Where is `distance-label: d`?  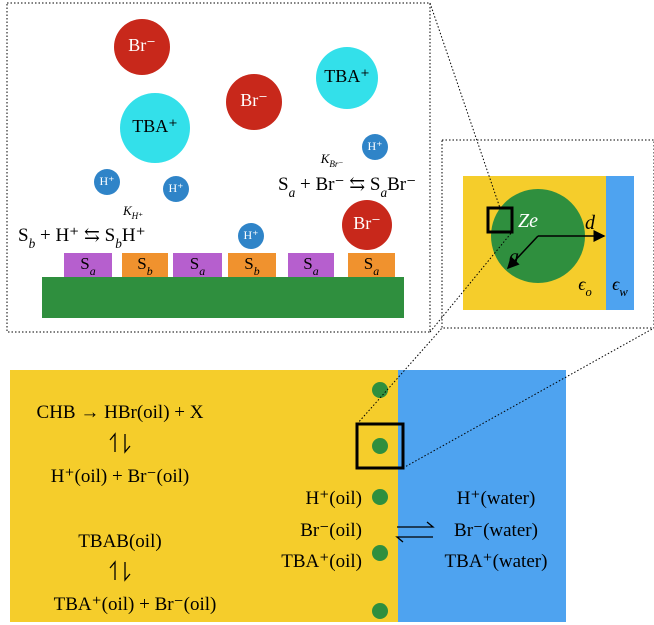
distance-label: d is located at coordinates (590, 223).